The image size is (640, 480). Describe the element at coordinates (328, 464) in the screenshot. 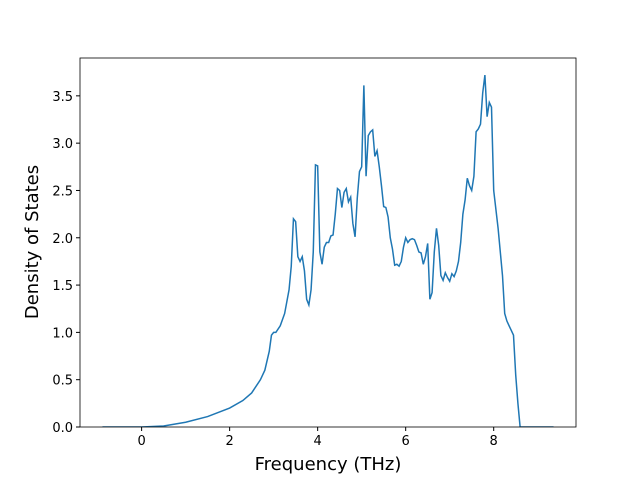

I see `x-axis-label: Frequency (THz)` at that location.